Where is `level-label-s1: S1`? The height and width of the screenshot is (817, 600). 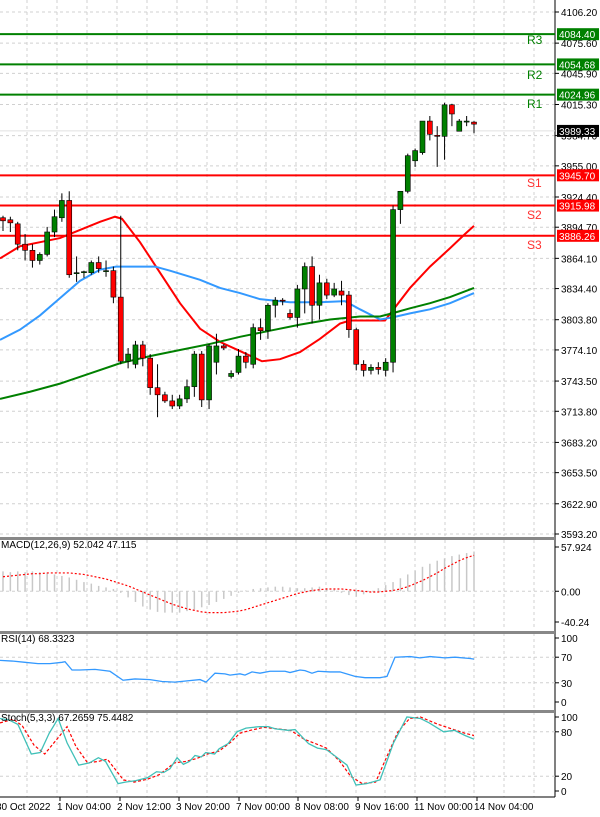 level-label-s1: S1 is located at coordinates (534, 183).